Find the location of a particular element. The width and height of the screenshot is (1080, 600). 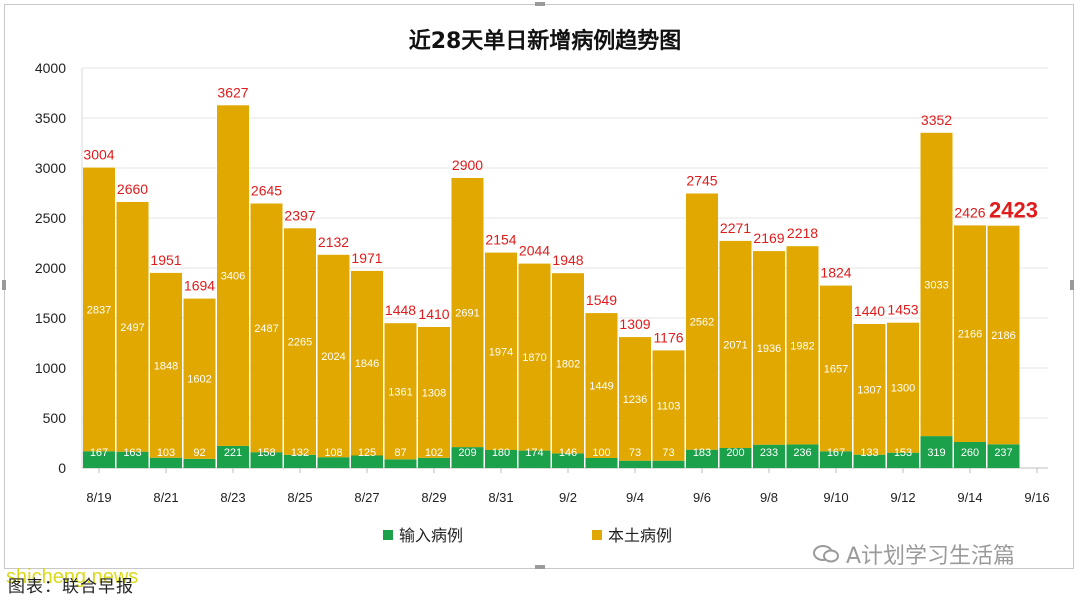

x-tick-label: 9/16 is located at coordinates (1036, 497).